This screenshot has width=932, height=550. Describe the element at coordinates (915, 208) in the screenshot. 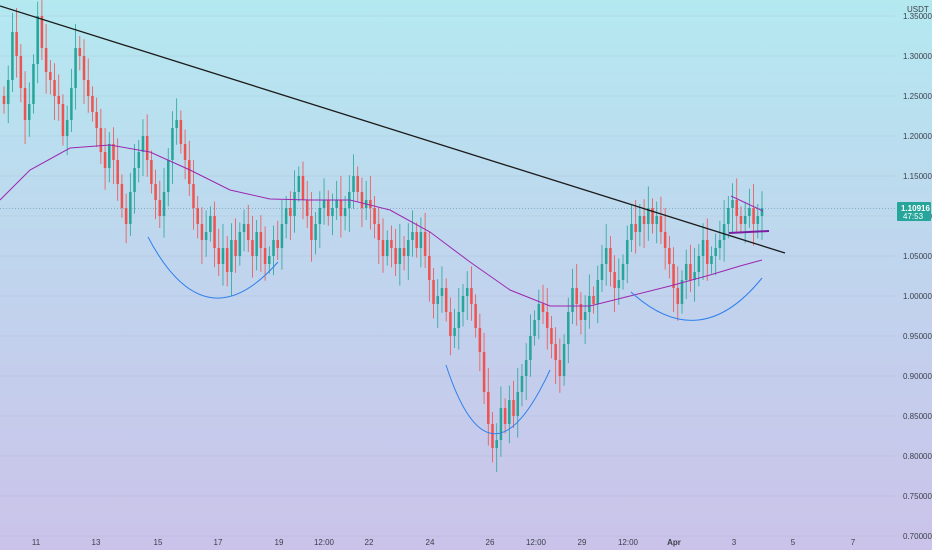

I see `last-price-value: 1.10916` at that location.